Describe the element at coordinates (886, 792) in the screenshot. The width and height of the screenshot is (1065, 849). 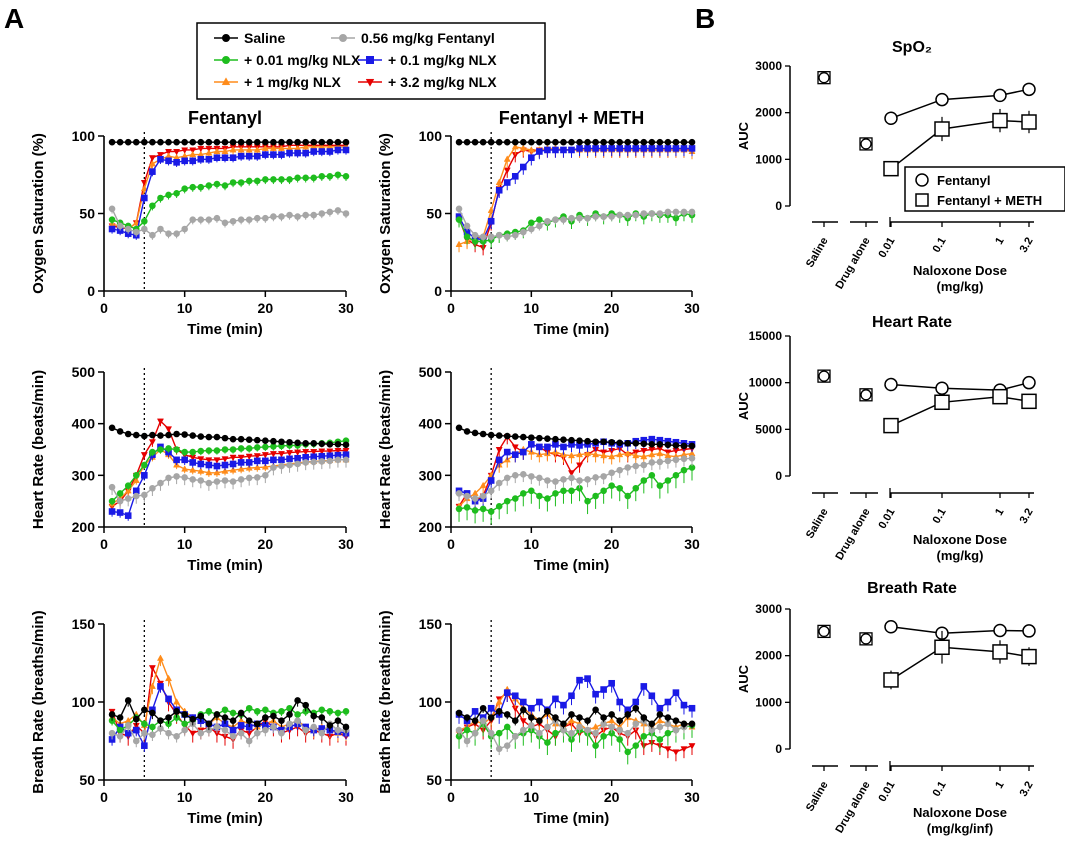
I see `x-tick-label: 0.01` at that location.